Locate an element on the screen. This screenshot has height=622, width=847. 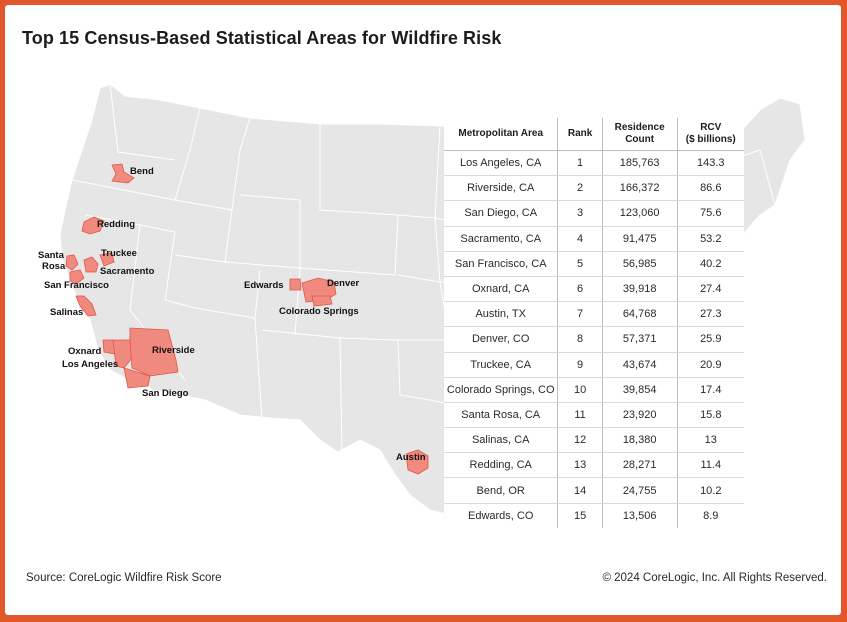
label-colorado-springs: Colorado Springs is located at coordinates (319, 311).